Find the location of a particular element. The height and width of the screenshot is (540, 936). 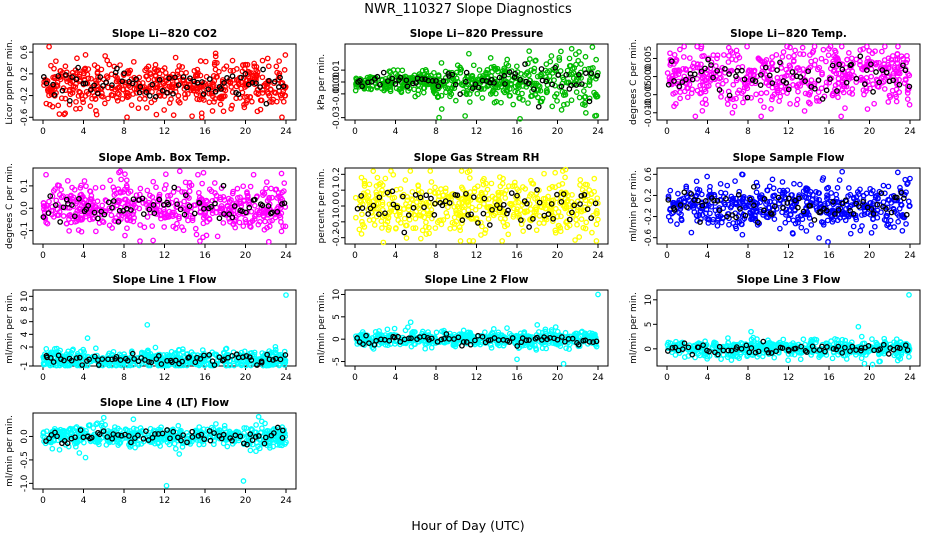

y-axis-label: ml/min per min. is located at coordinates (10, 328).